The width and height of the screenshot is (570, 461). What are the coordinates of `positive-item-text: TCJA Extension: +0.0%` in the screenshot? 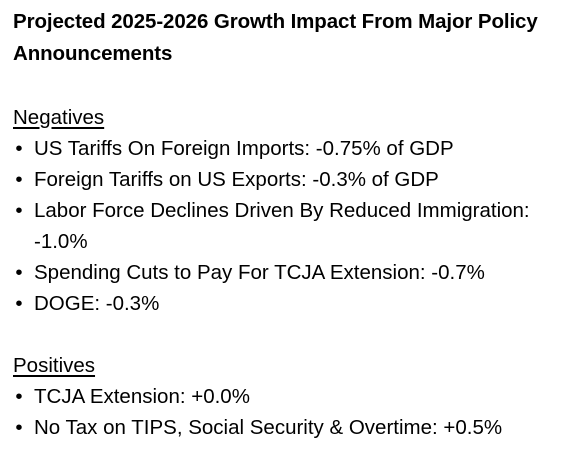 It's located at (142, 396).